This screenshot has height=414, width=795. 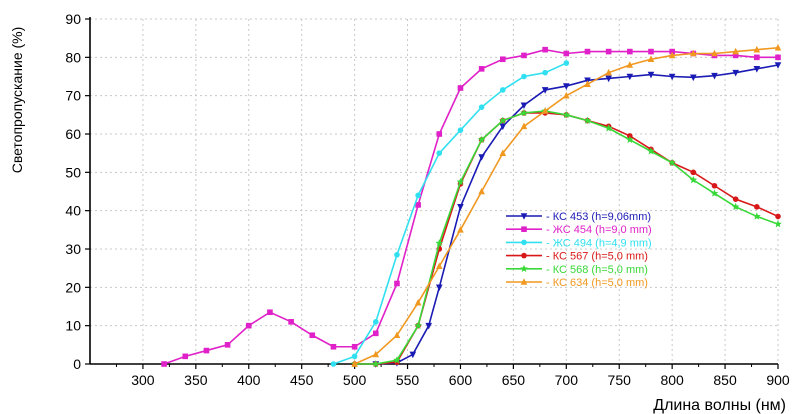 I want to click on legend-item: - КС 634 (h=5,0 mm), so click(x=577, y=283).